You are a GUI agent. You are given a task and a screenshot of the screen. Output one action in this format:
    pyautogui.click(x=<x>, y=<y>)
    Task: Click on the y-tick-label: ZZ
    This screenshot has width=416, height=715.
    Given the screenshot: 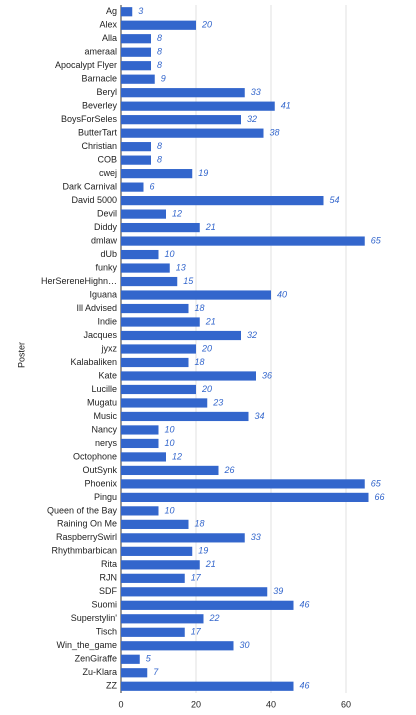 What is the action you would take?
    pyautogui.click(x=111, y=686)
    